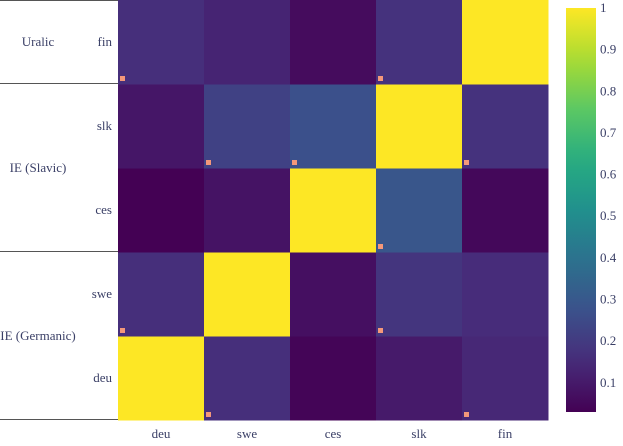 The image size is (623, 446). I want to click on heatmap-cell-deu-ces, so click(333, 378).